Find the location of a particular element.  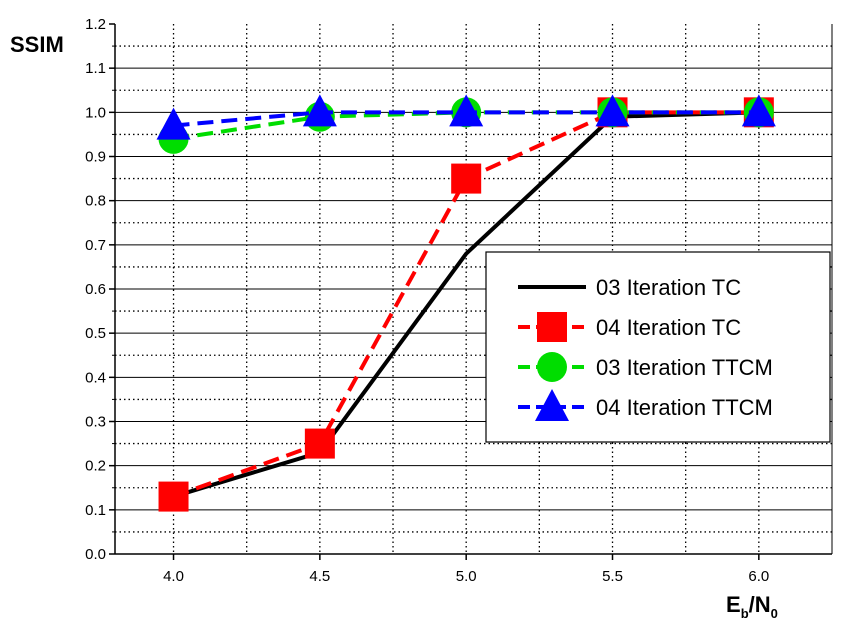

y-tick-label-10: 1.0 is located at coordinates (95, 112).